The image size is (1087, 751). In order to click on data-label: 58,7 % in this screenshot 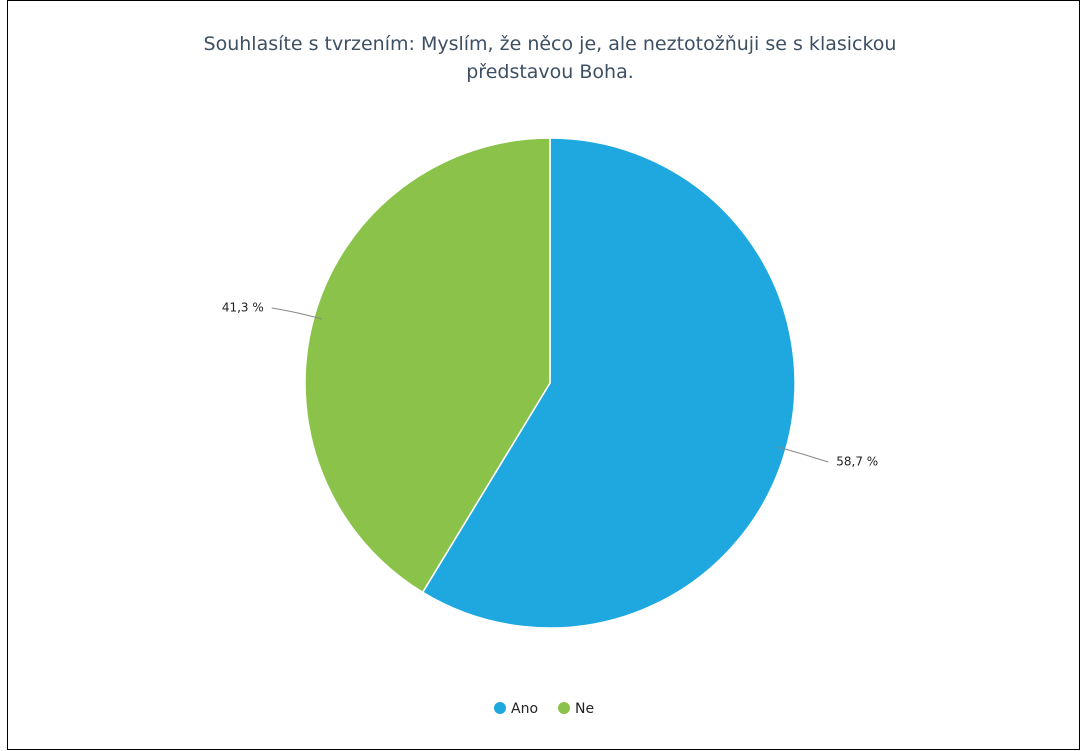, I will do `click(857, 461)`.